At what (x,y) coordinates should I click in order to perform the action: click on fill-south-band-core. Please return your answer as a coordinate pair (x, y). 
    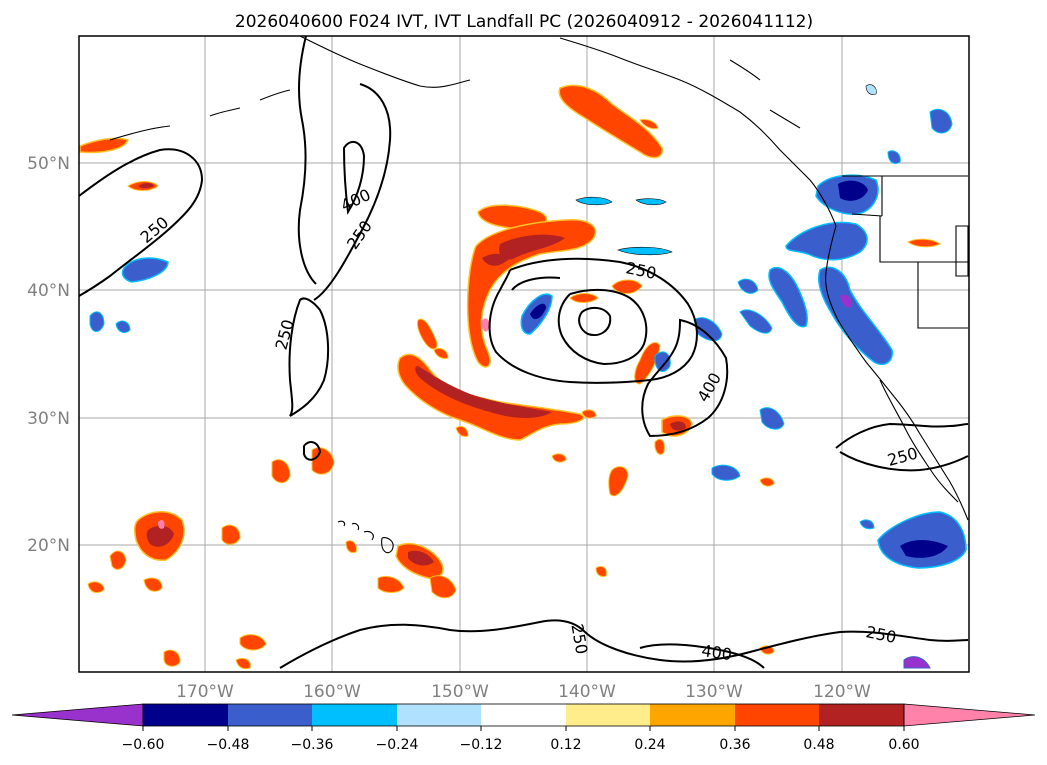
    Looking at the image, I should click on (483, 392).